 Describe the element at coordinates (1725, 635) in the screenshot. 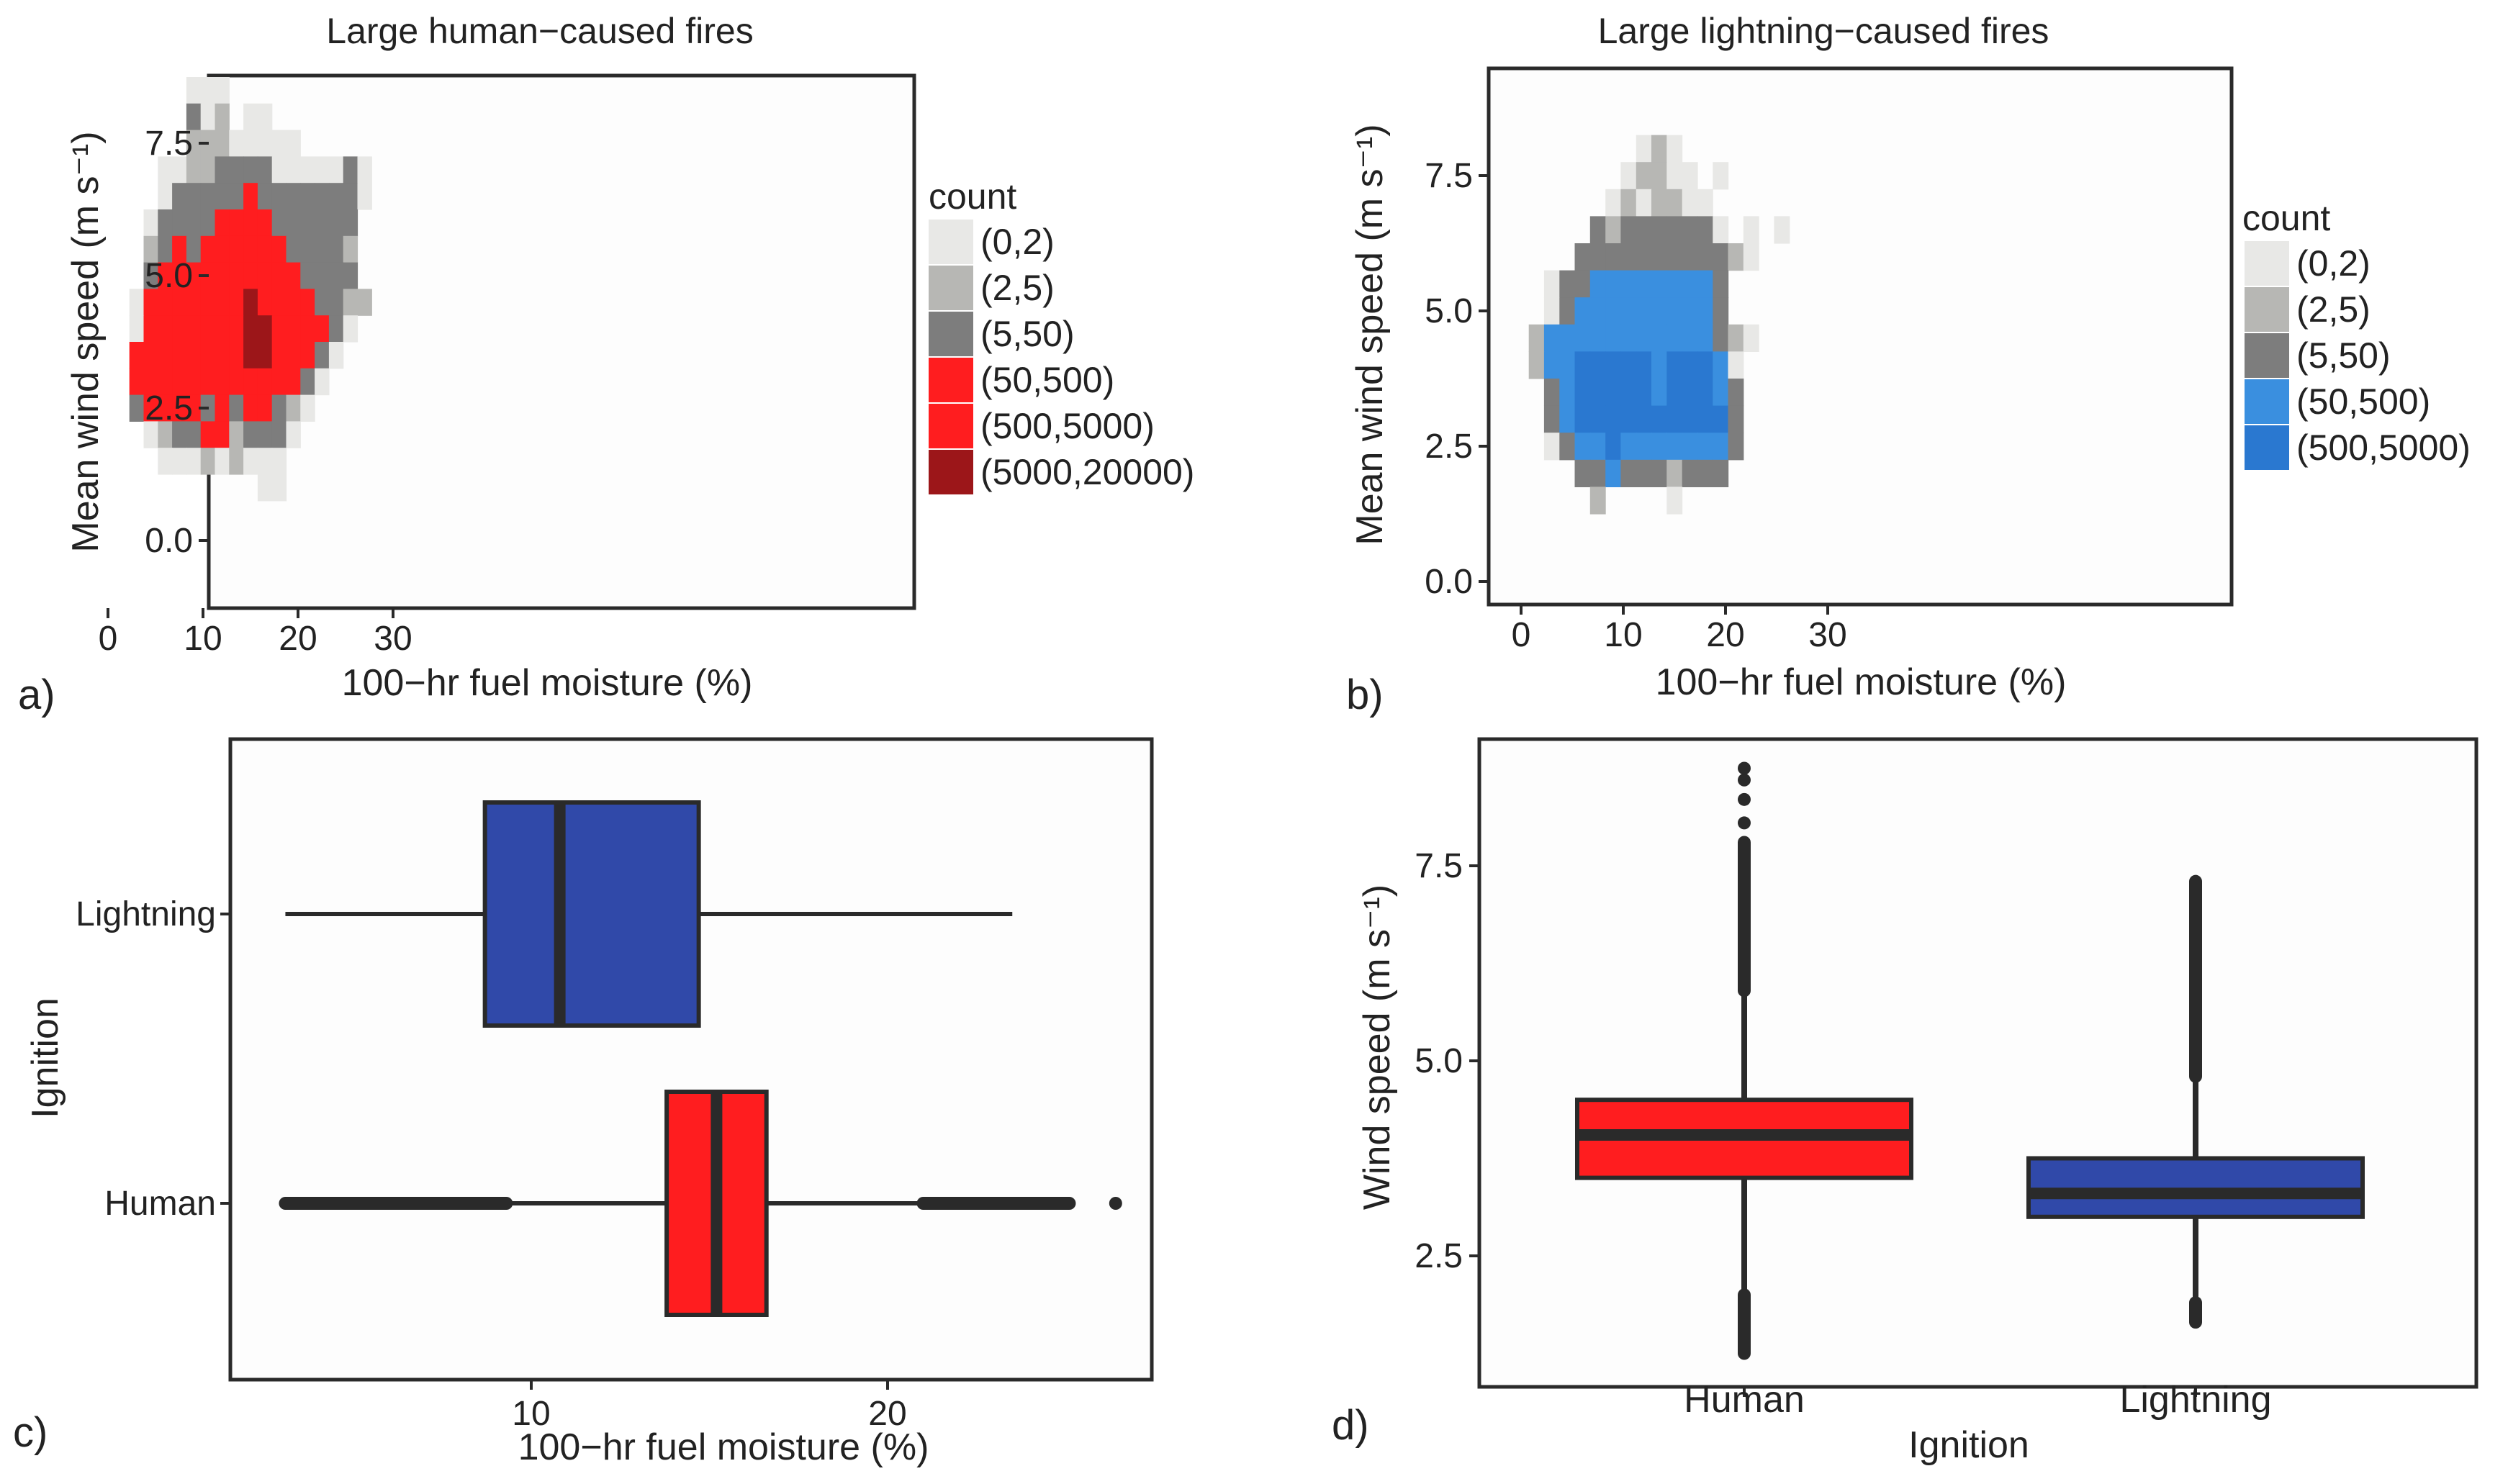

I see `x-tick-label: 20` at that location.